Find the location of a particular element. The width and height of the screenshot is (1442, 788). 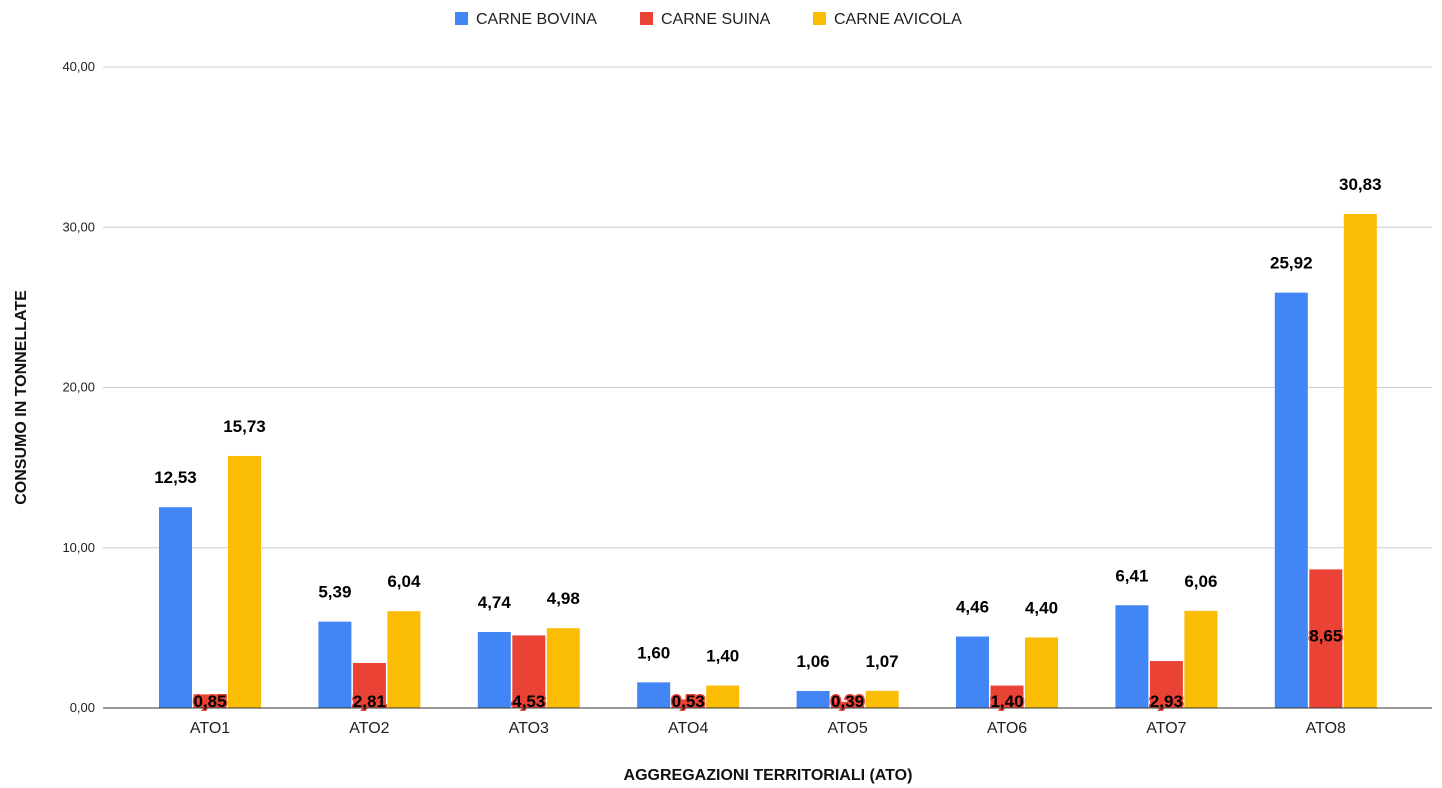

data-label: 6,04 is located at coordinates (404, 581).